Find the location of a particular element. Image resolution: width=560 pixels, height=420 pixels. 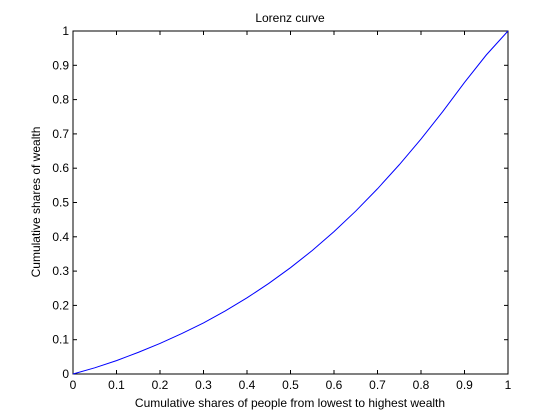

x-tick-label: 0 is located at coordinates (73, 385).